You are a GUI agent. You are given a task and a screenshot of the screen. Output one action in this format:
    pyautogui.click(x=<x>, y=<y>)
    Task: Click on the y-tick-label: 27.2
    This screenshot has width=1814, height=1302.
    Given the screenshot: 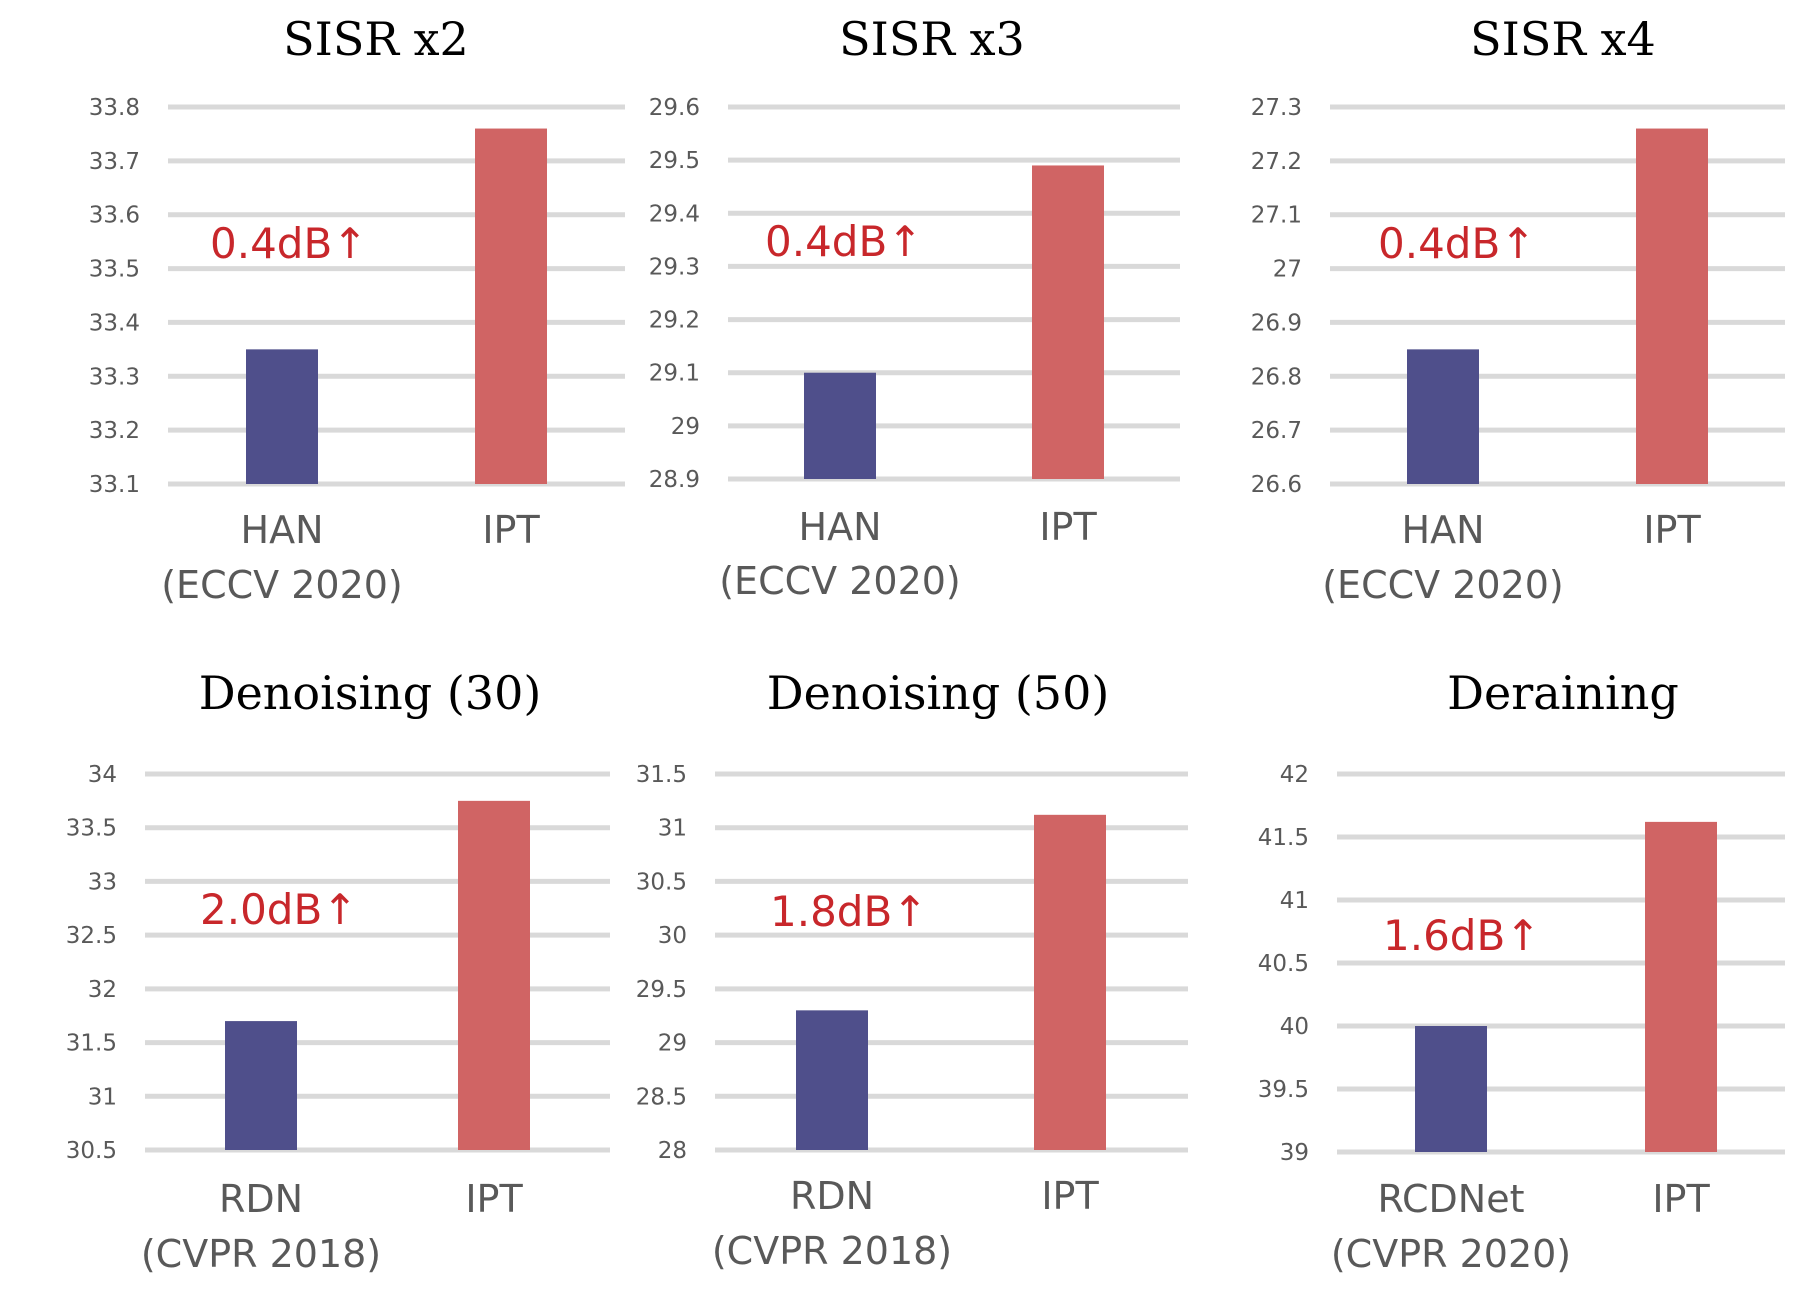 What is the action you would take?
    pyautogui.click(x=1276, y=162)
    